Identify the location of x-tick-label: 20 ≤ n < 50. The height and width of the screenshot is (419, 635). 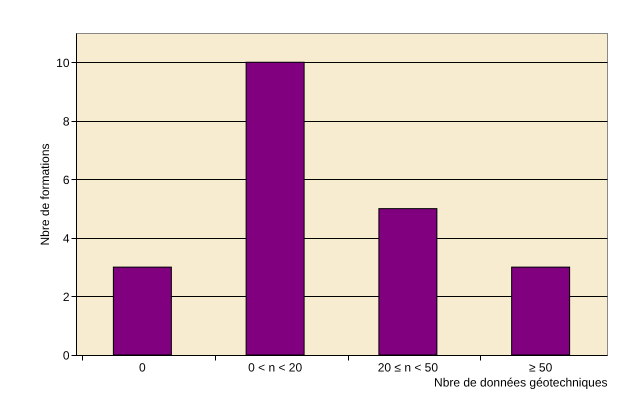
(408, 367).